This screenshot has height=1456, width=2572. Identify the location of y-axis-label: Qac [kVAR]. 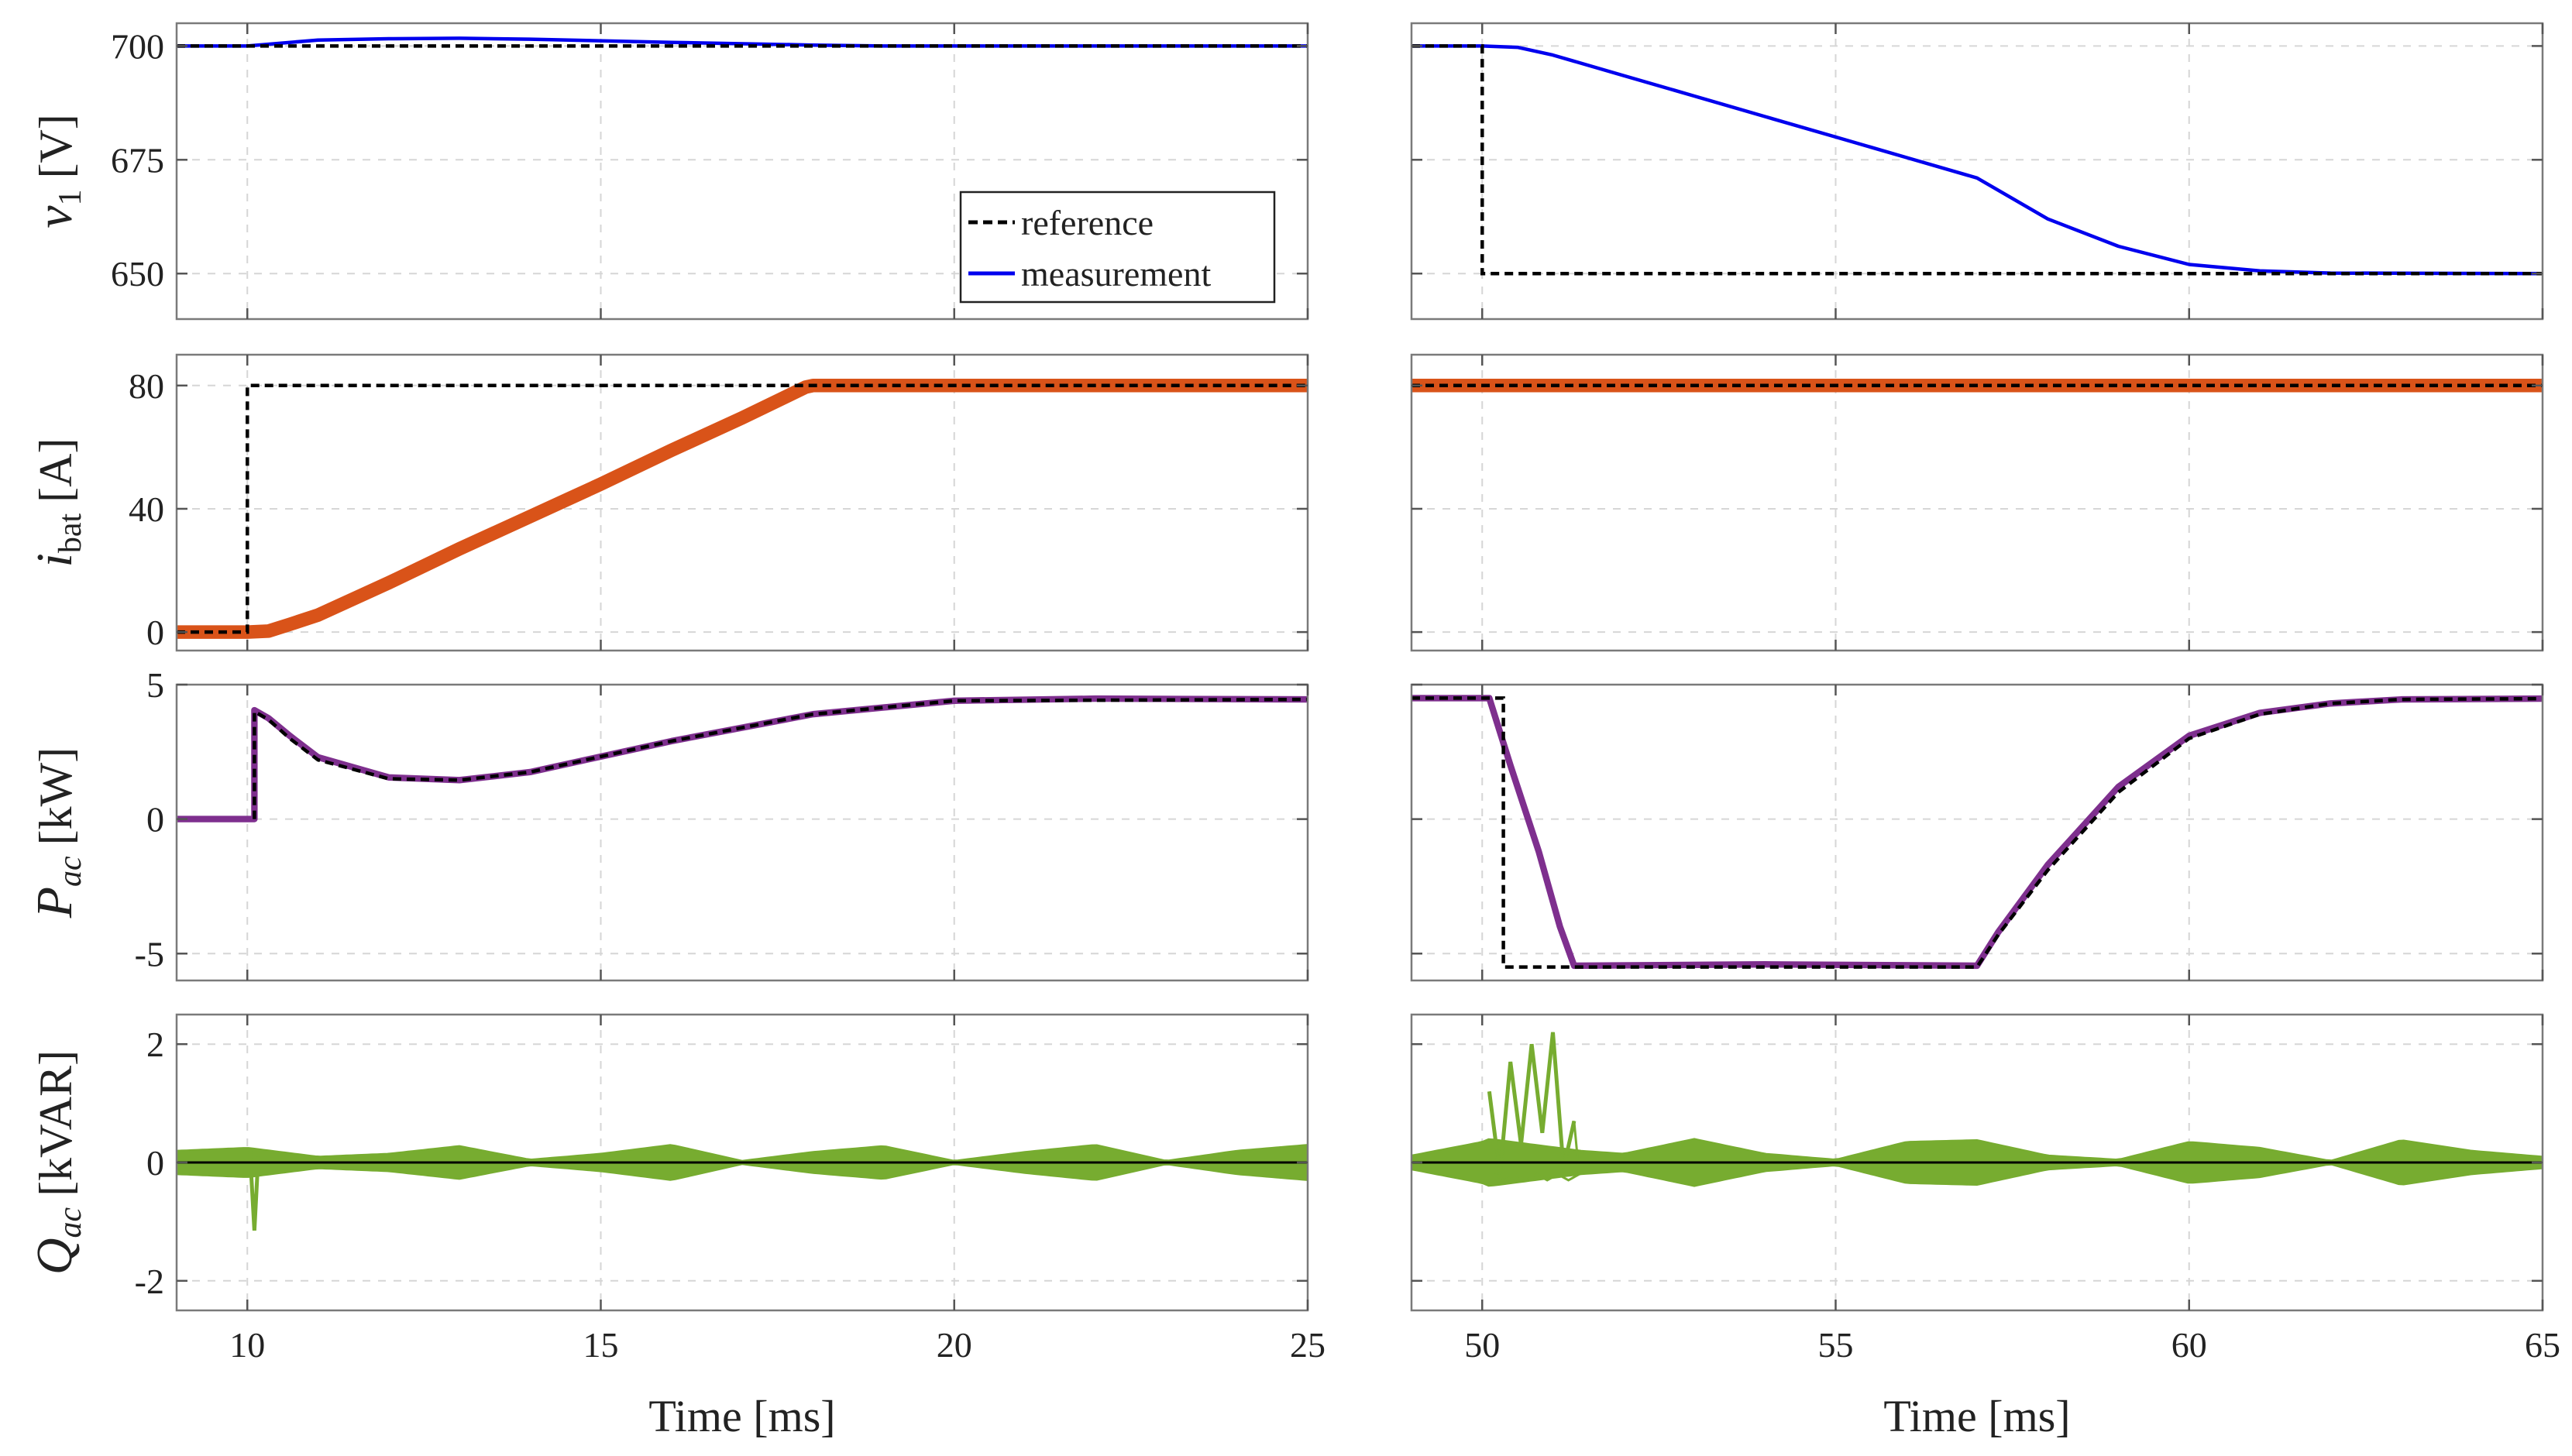
(57, 1162).